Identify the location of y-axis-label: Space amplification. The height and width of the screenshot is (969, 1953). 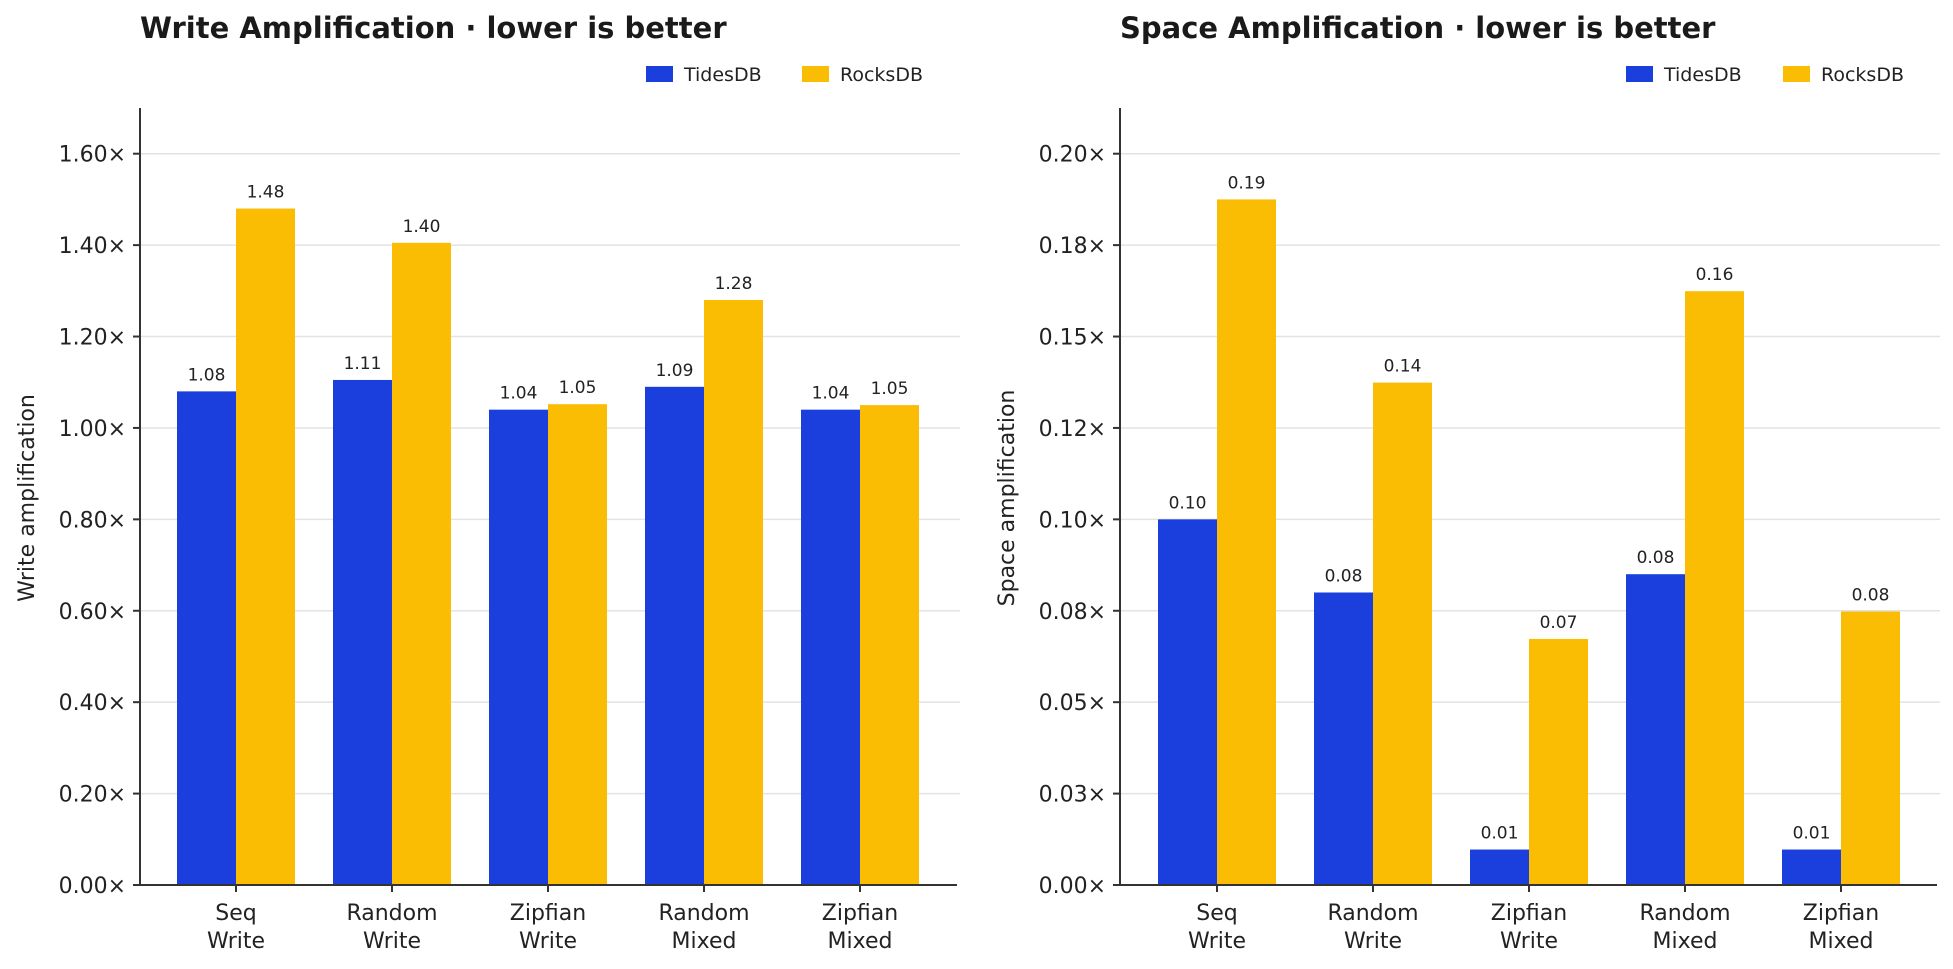
(1007, 498).